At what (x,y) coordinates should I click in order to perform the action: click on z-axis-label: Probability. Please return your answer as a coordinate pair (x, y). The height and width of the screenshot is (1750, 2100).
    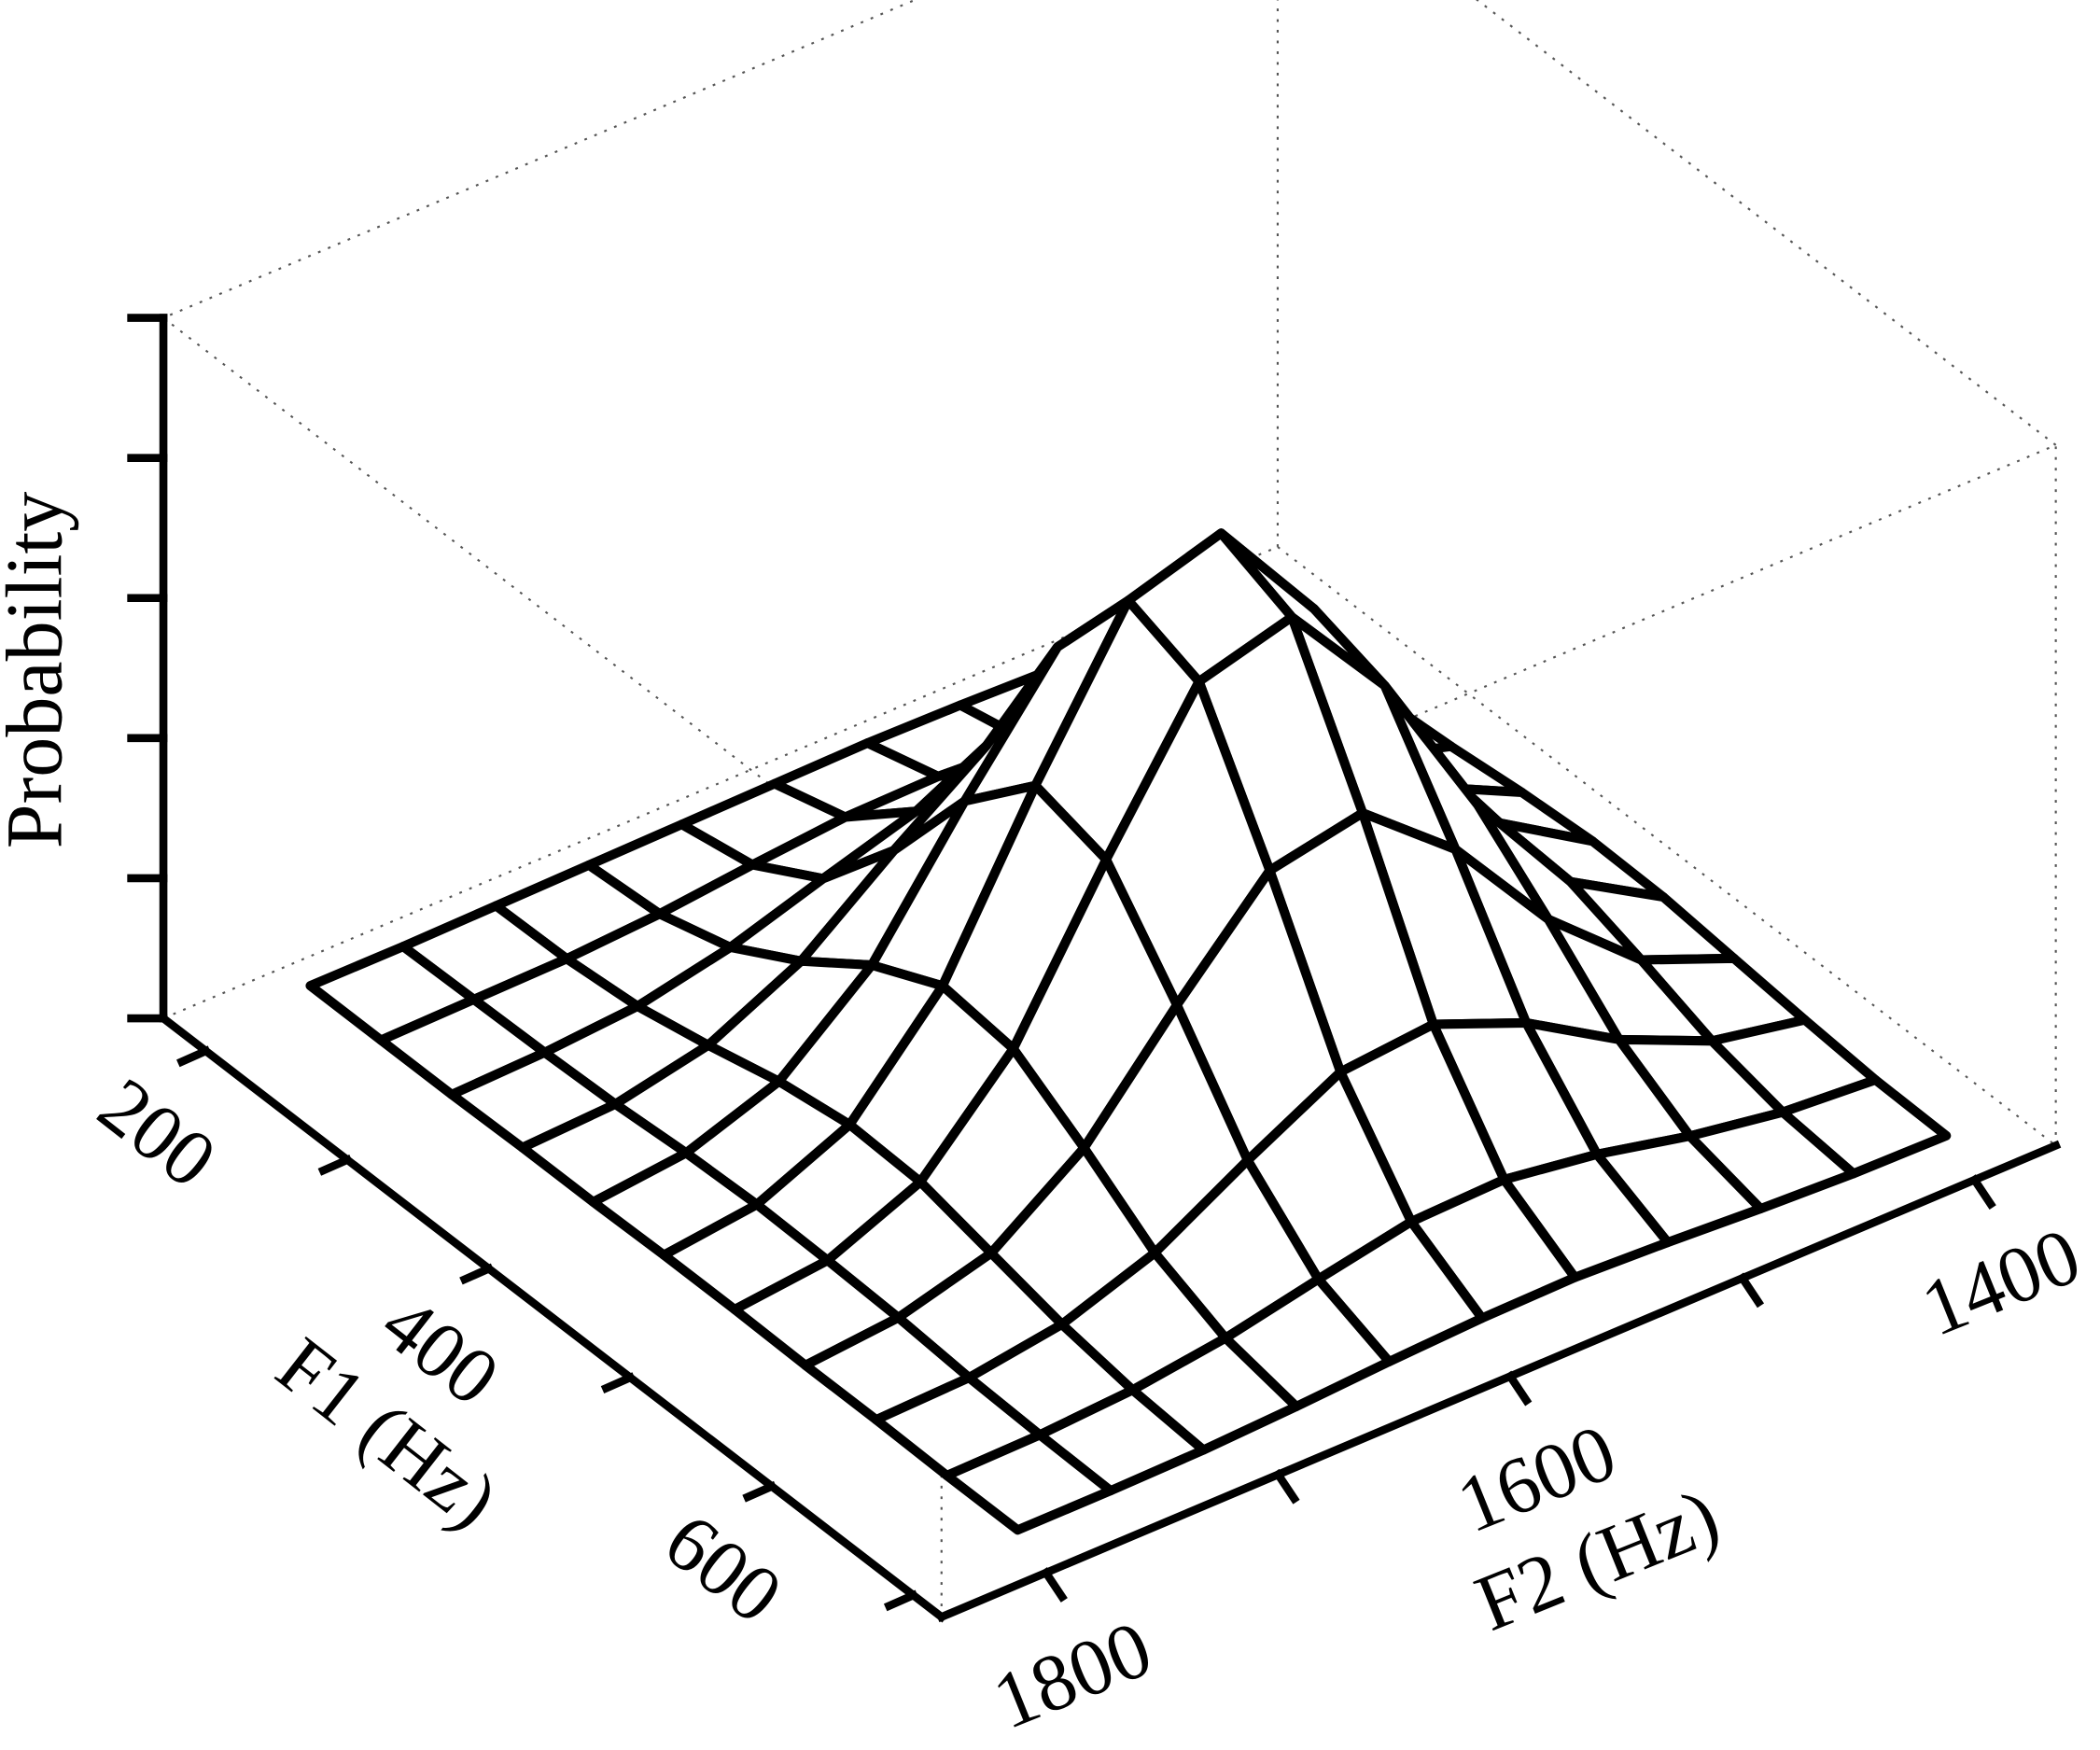
    Looking at the image, I should click on (39, 670).